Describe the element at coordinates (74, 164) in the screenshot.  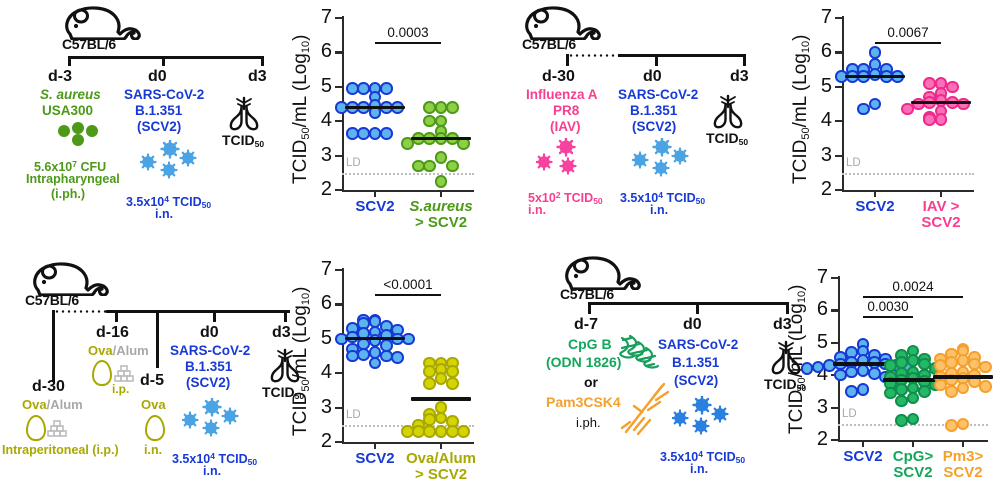
I see `dose-sup: 7` at that location.